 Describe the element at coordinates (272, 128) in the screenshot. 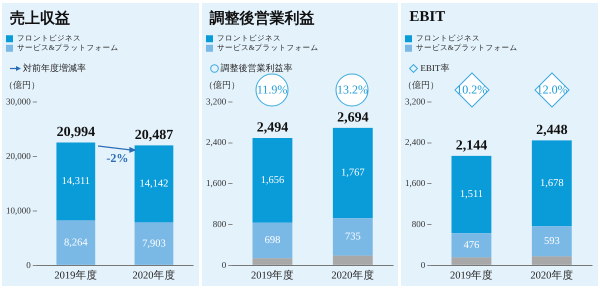

I see `total-label: 2,494` at that location.